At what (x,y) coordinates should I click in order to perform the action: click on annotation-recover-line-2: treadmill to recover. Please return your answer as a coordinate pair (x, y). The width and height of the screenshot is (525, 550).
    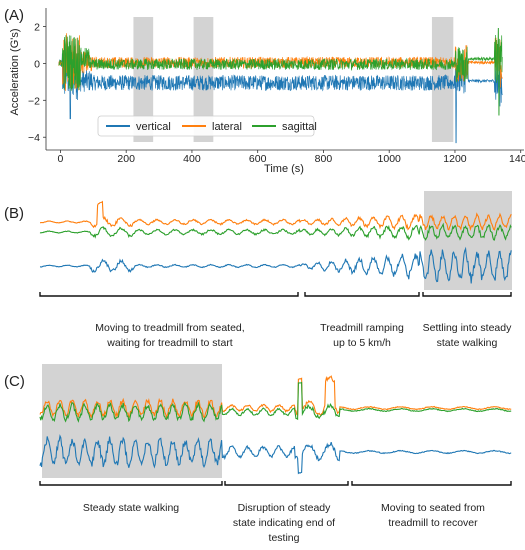
    Looking at the image, I should click on (433, 523).